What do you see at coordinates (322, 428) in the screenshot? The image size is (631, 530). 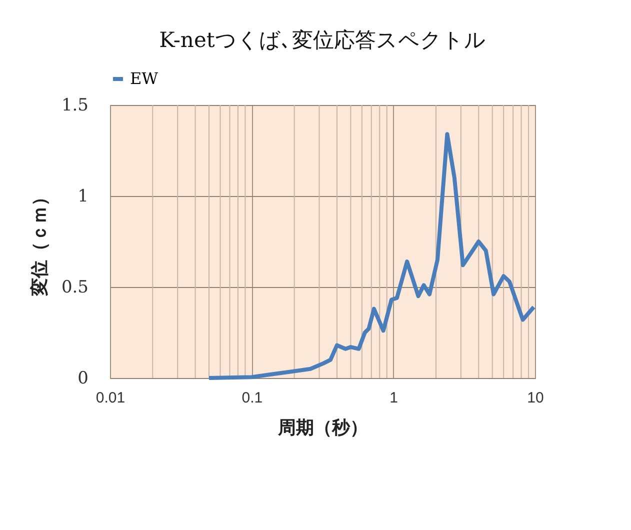 I see `x-axis-title: 周期（秒）` at bounding box center [322, 428].